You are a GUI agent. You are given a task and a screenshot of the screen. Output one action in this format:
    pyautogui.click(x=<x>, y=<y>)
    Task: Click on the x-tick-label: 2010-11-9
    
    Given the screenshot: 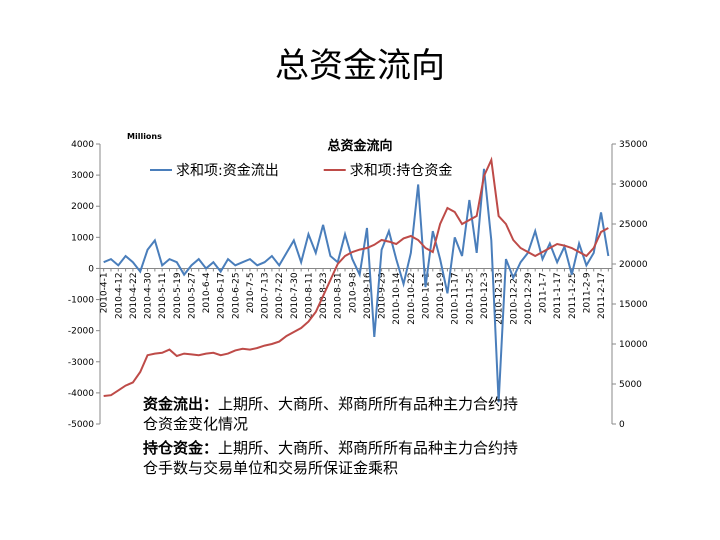 What is the action you would take?
    pyautogui.click(x=441, y=295)
    